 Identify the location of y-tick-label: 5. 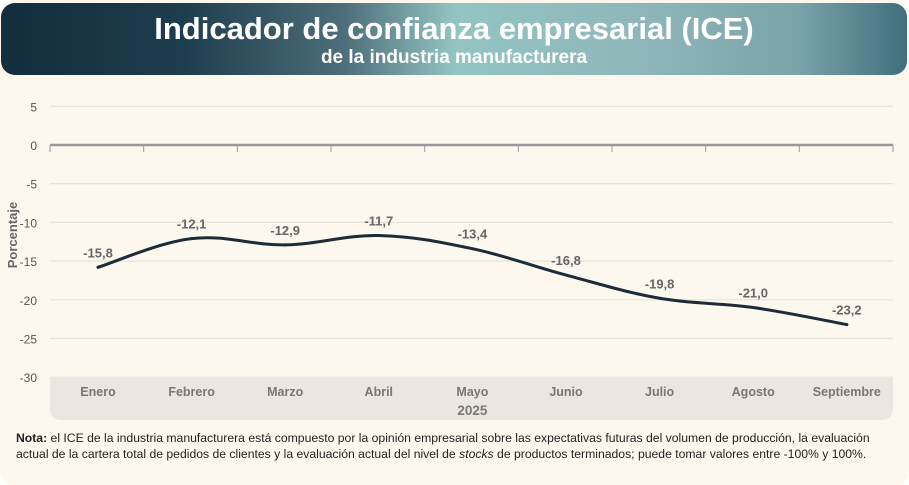
(33, 107).